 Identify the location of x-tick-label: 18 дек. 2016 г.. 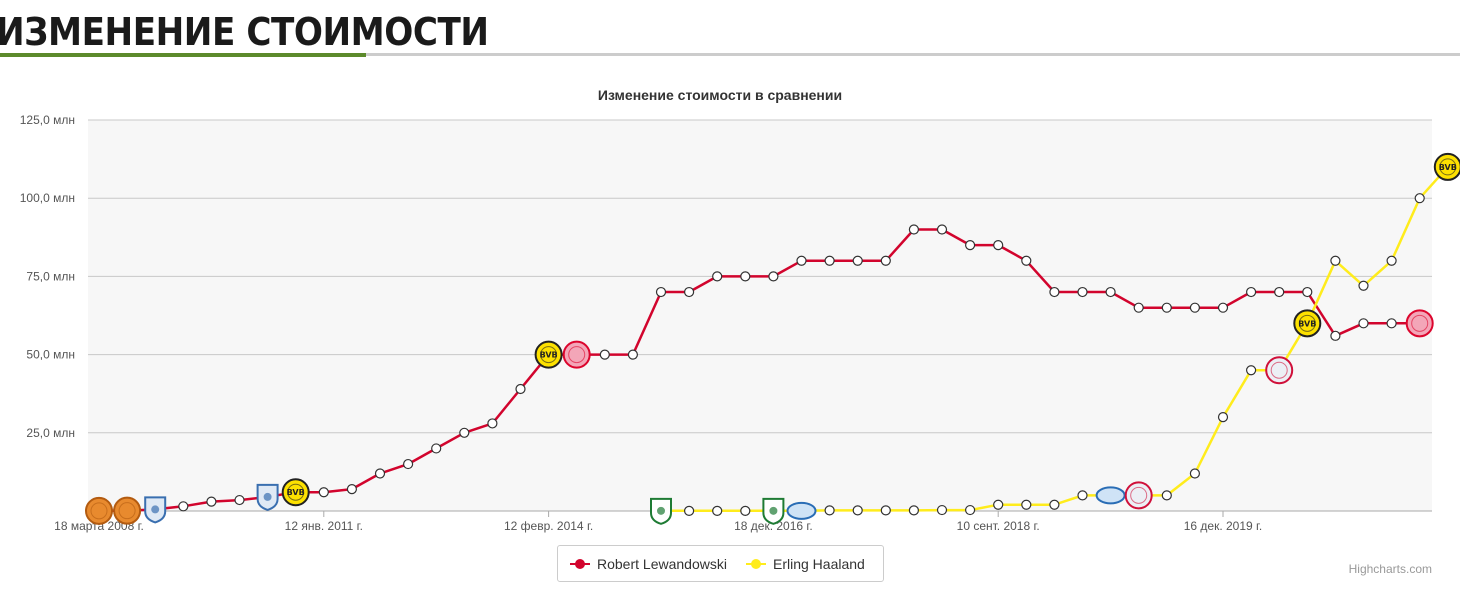
(773, 526).